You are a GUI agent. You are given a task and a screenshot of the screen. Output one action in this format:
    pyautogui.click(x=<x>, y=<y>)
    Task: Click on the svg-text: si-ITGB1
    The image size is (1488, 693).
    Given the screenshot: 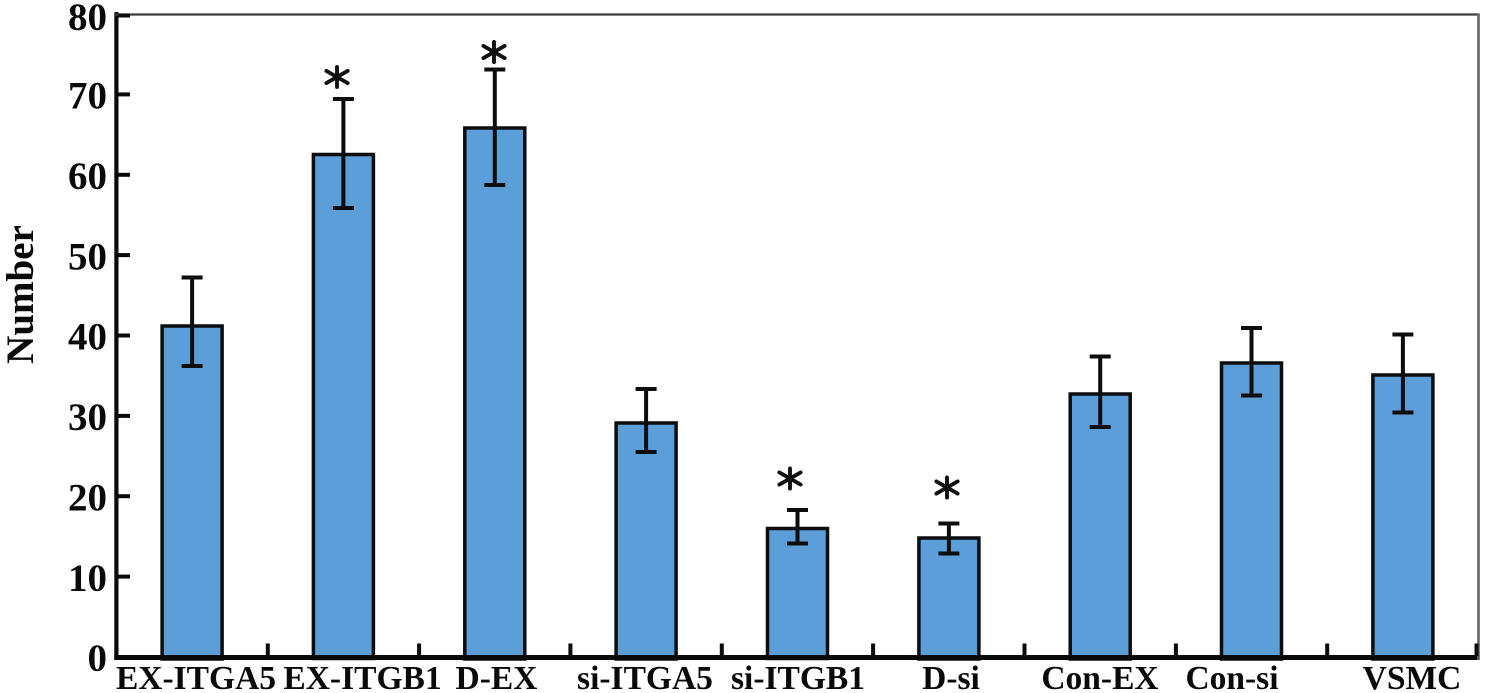 What is the action you would take?
    pyautogui.click(x=798, y=676)
    